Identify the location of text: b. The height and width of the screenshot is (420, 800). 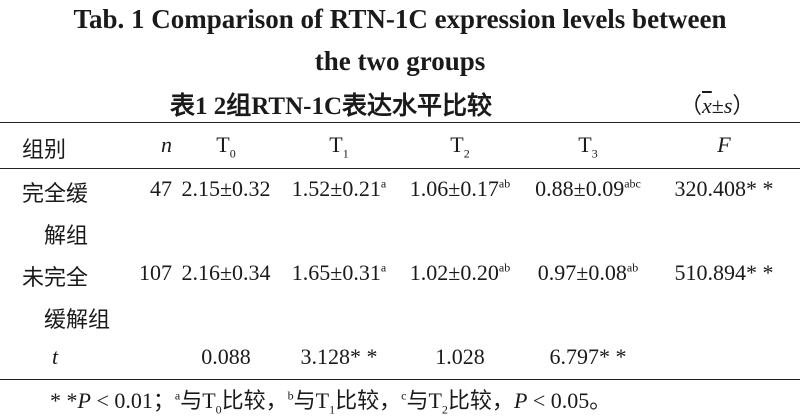
(290, 395).